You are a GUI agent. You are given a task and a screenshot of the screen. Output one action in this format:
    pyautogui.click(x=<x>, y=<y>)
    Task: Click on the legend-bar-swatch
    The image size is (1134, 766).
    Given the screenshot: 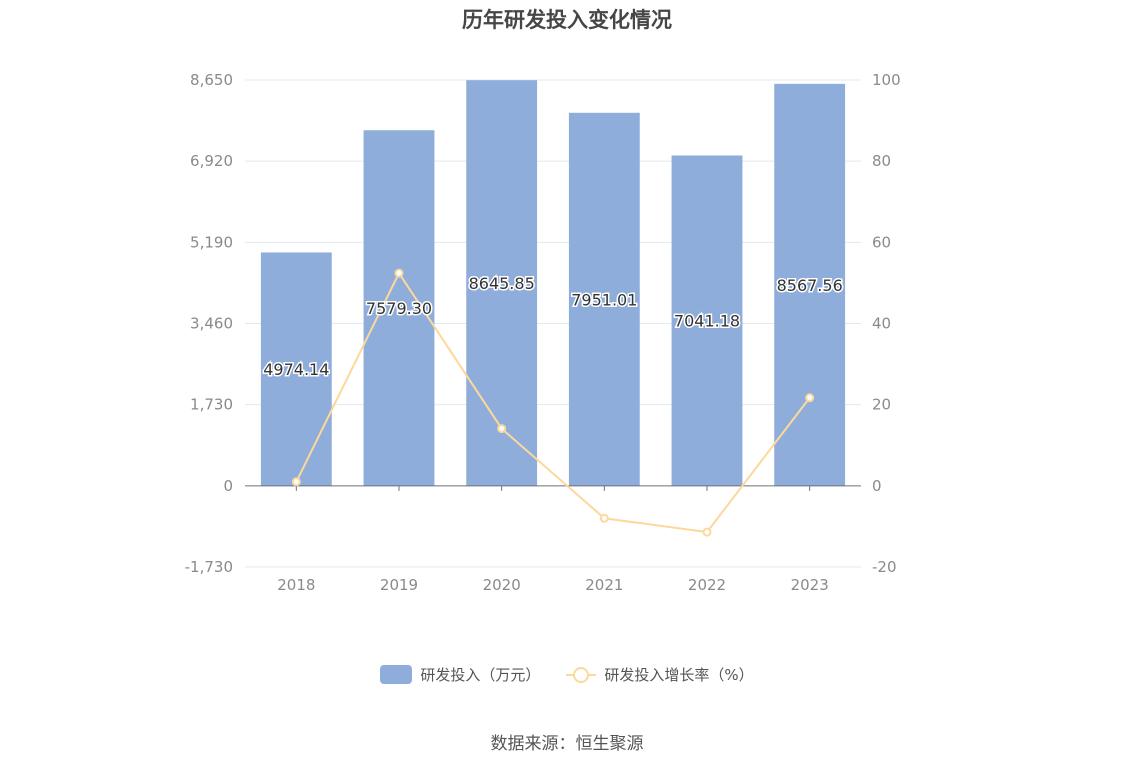 What is the action you would take?
    pyautogui.click(x=396, y=674)
    